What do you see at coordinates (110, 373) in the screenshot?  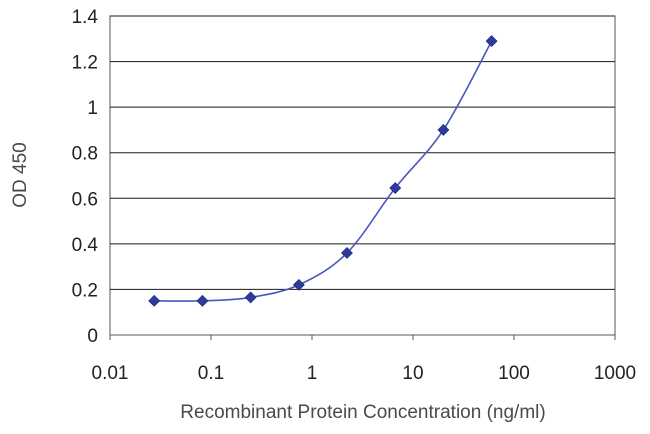 I see `x-tick-label: 0.01` at bounding box center [110, 373].